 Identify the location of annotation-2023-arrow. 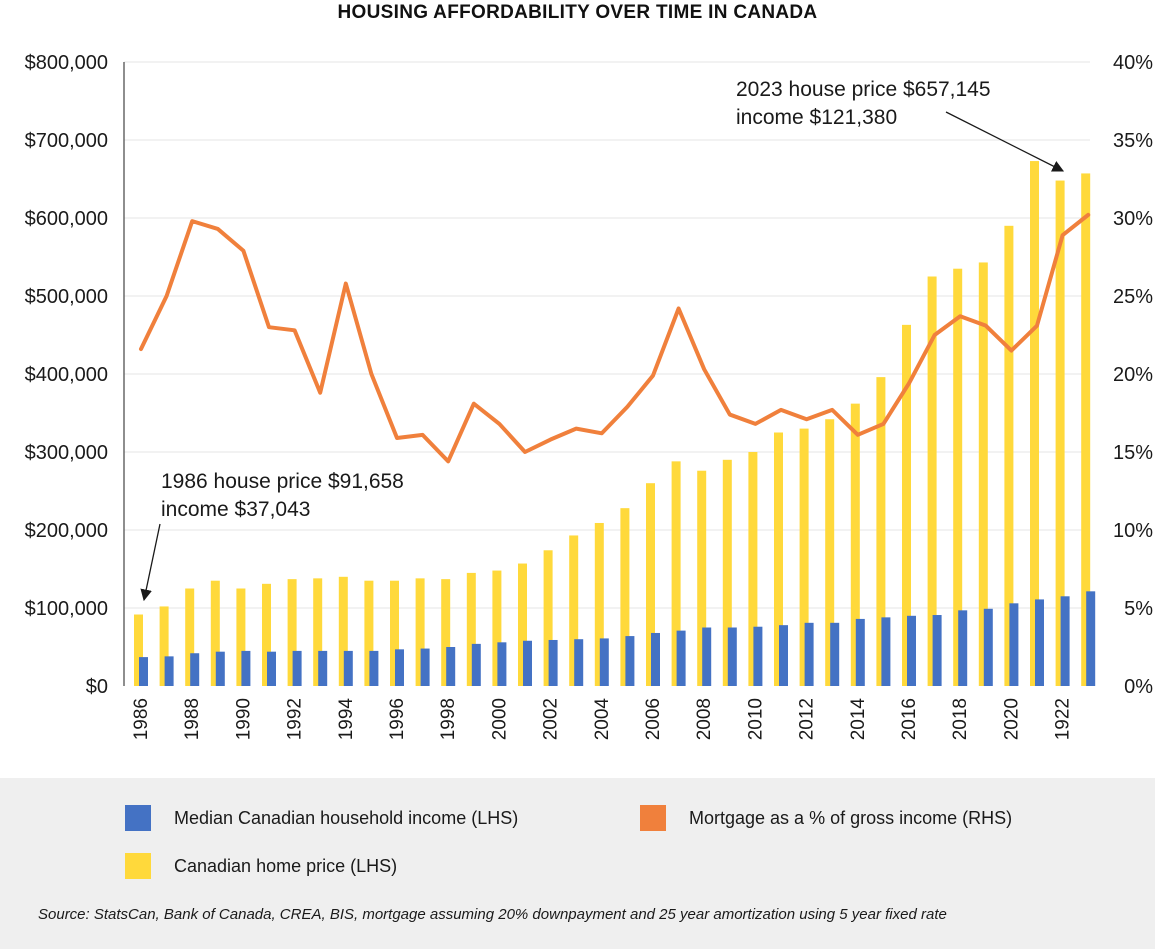
(1005, 141).